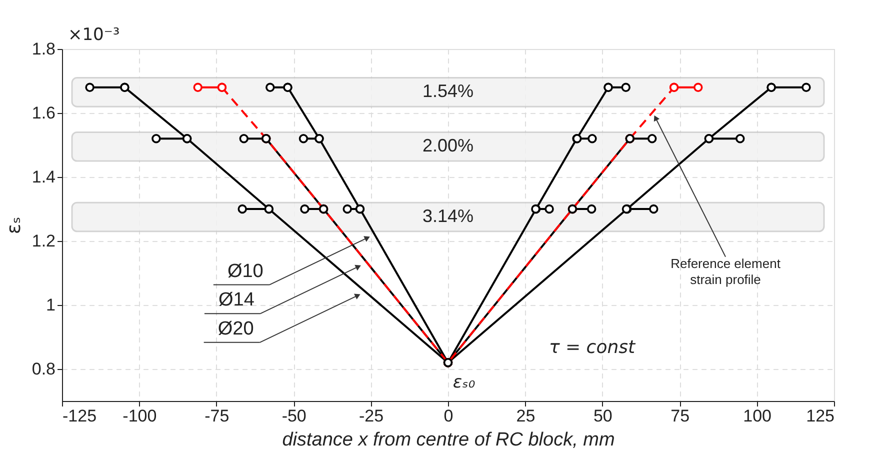 This screenshot has height=466, width=880. I want to click on y-tick-label: 1.2, so click(44, 241).